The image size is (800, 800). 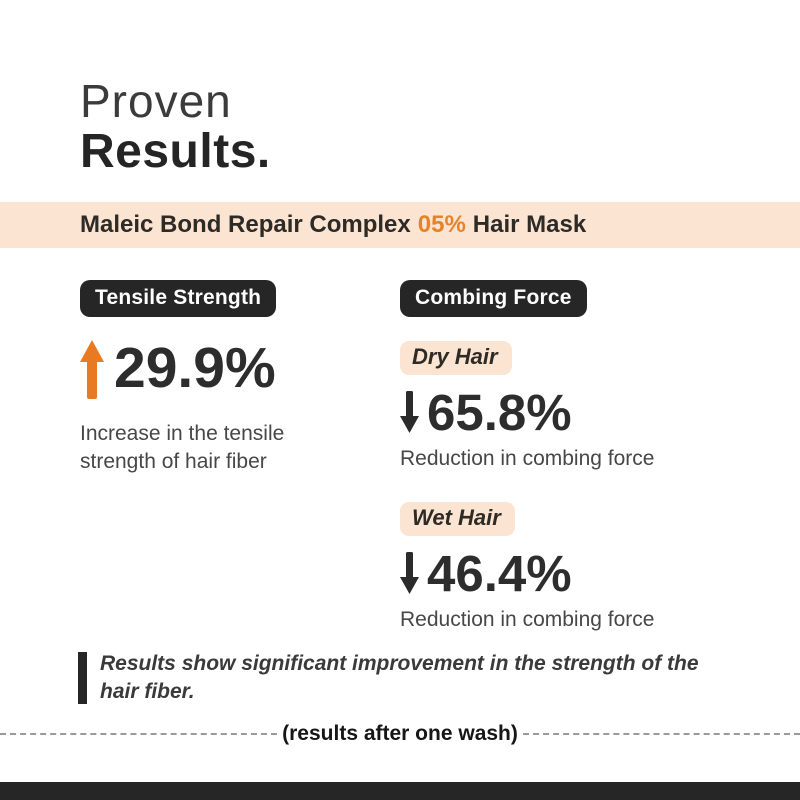 What do you see at coordinates (82, 678) in the screenshot?
I see `quote-accent-bar` at bounding box center [82, 678].